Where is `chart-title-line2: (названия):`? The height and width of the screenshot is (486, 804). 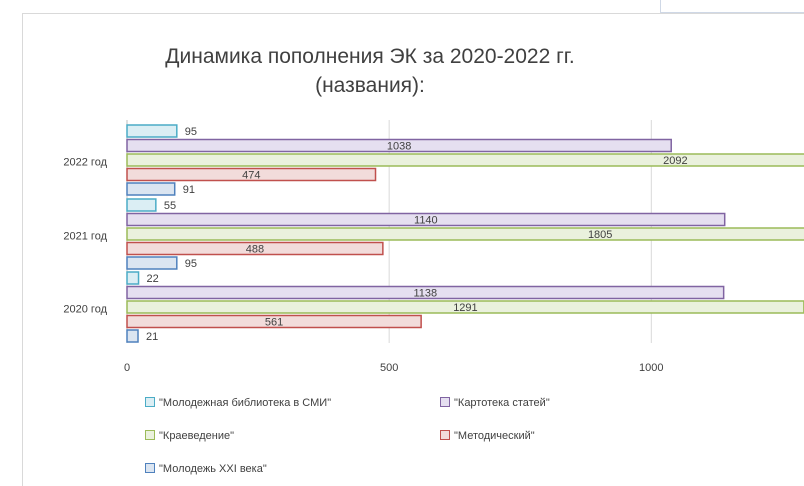
chart-title-line2: (названия): is located at coordinates (370, 85).